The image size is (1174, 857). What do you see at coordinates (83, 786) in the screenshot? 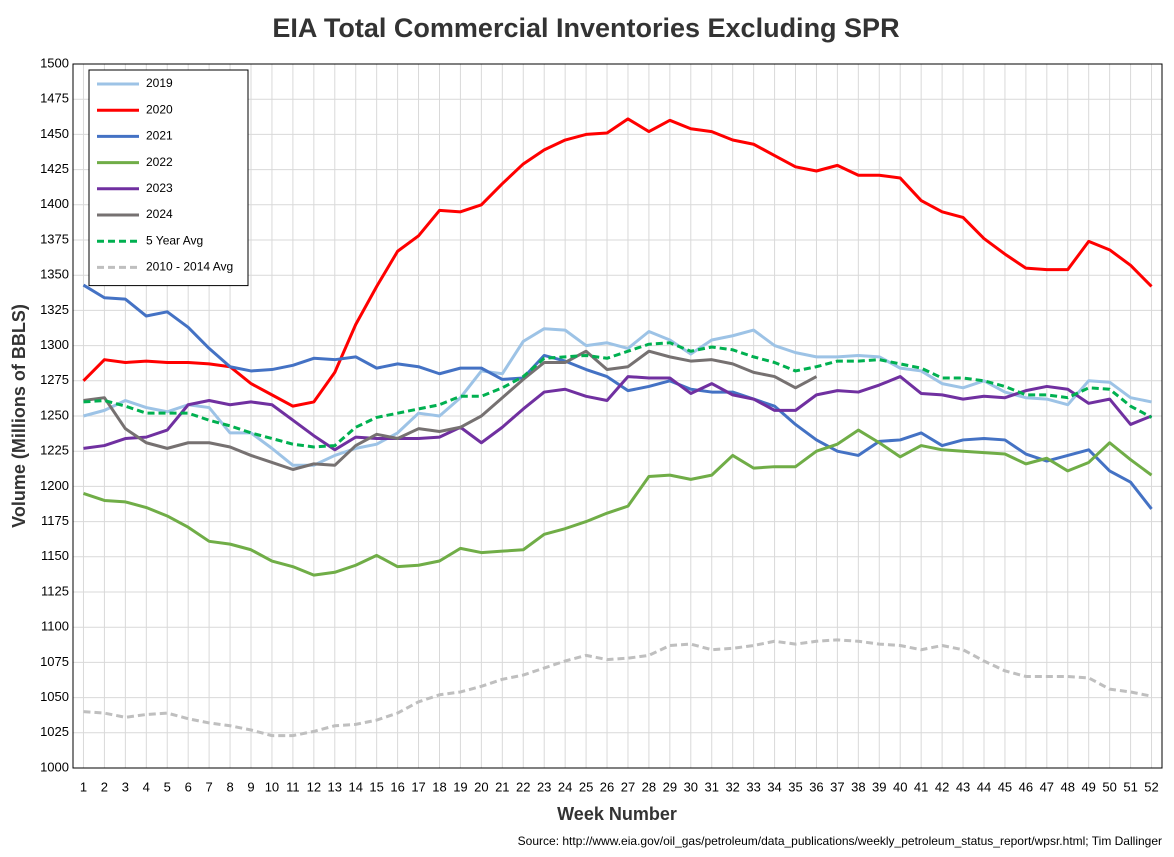
I see `x-tick-label: 1` at bounding box center [83, 786].